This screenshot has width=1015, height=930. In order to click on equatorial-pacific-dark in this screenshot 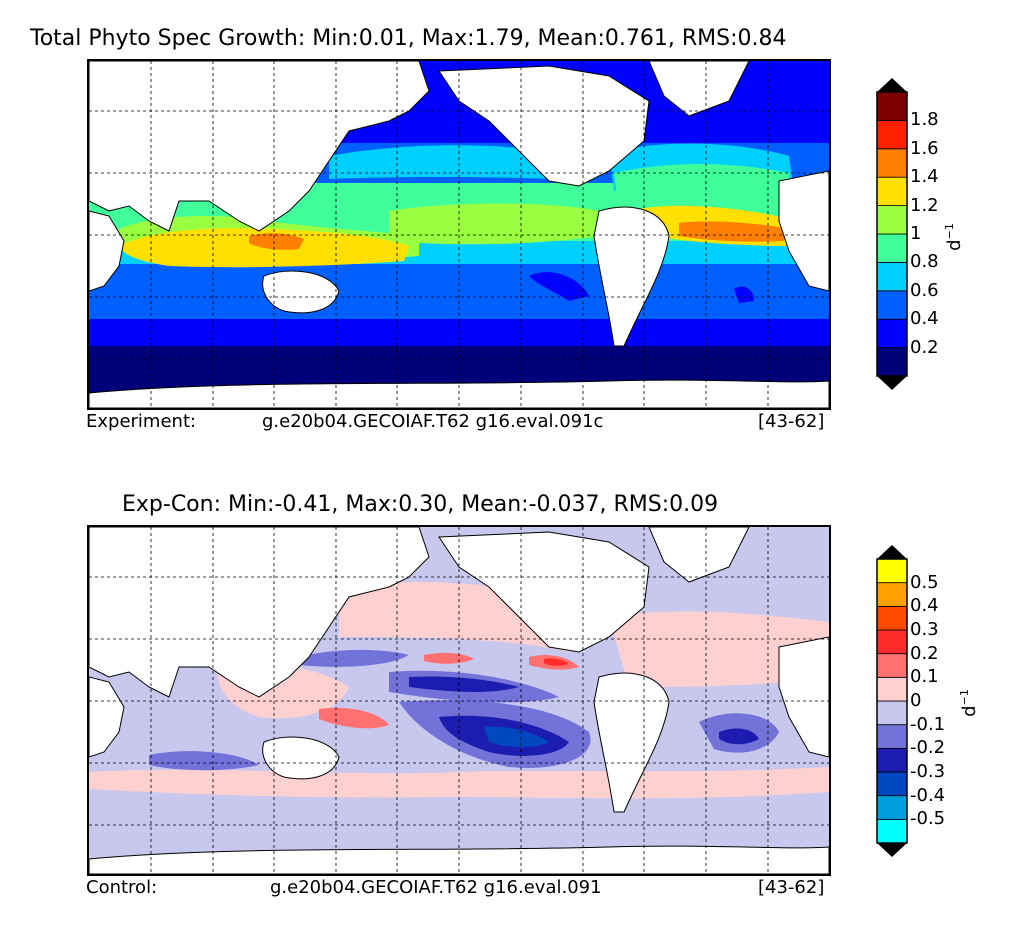, I will do `click(464, 684)`.